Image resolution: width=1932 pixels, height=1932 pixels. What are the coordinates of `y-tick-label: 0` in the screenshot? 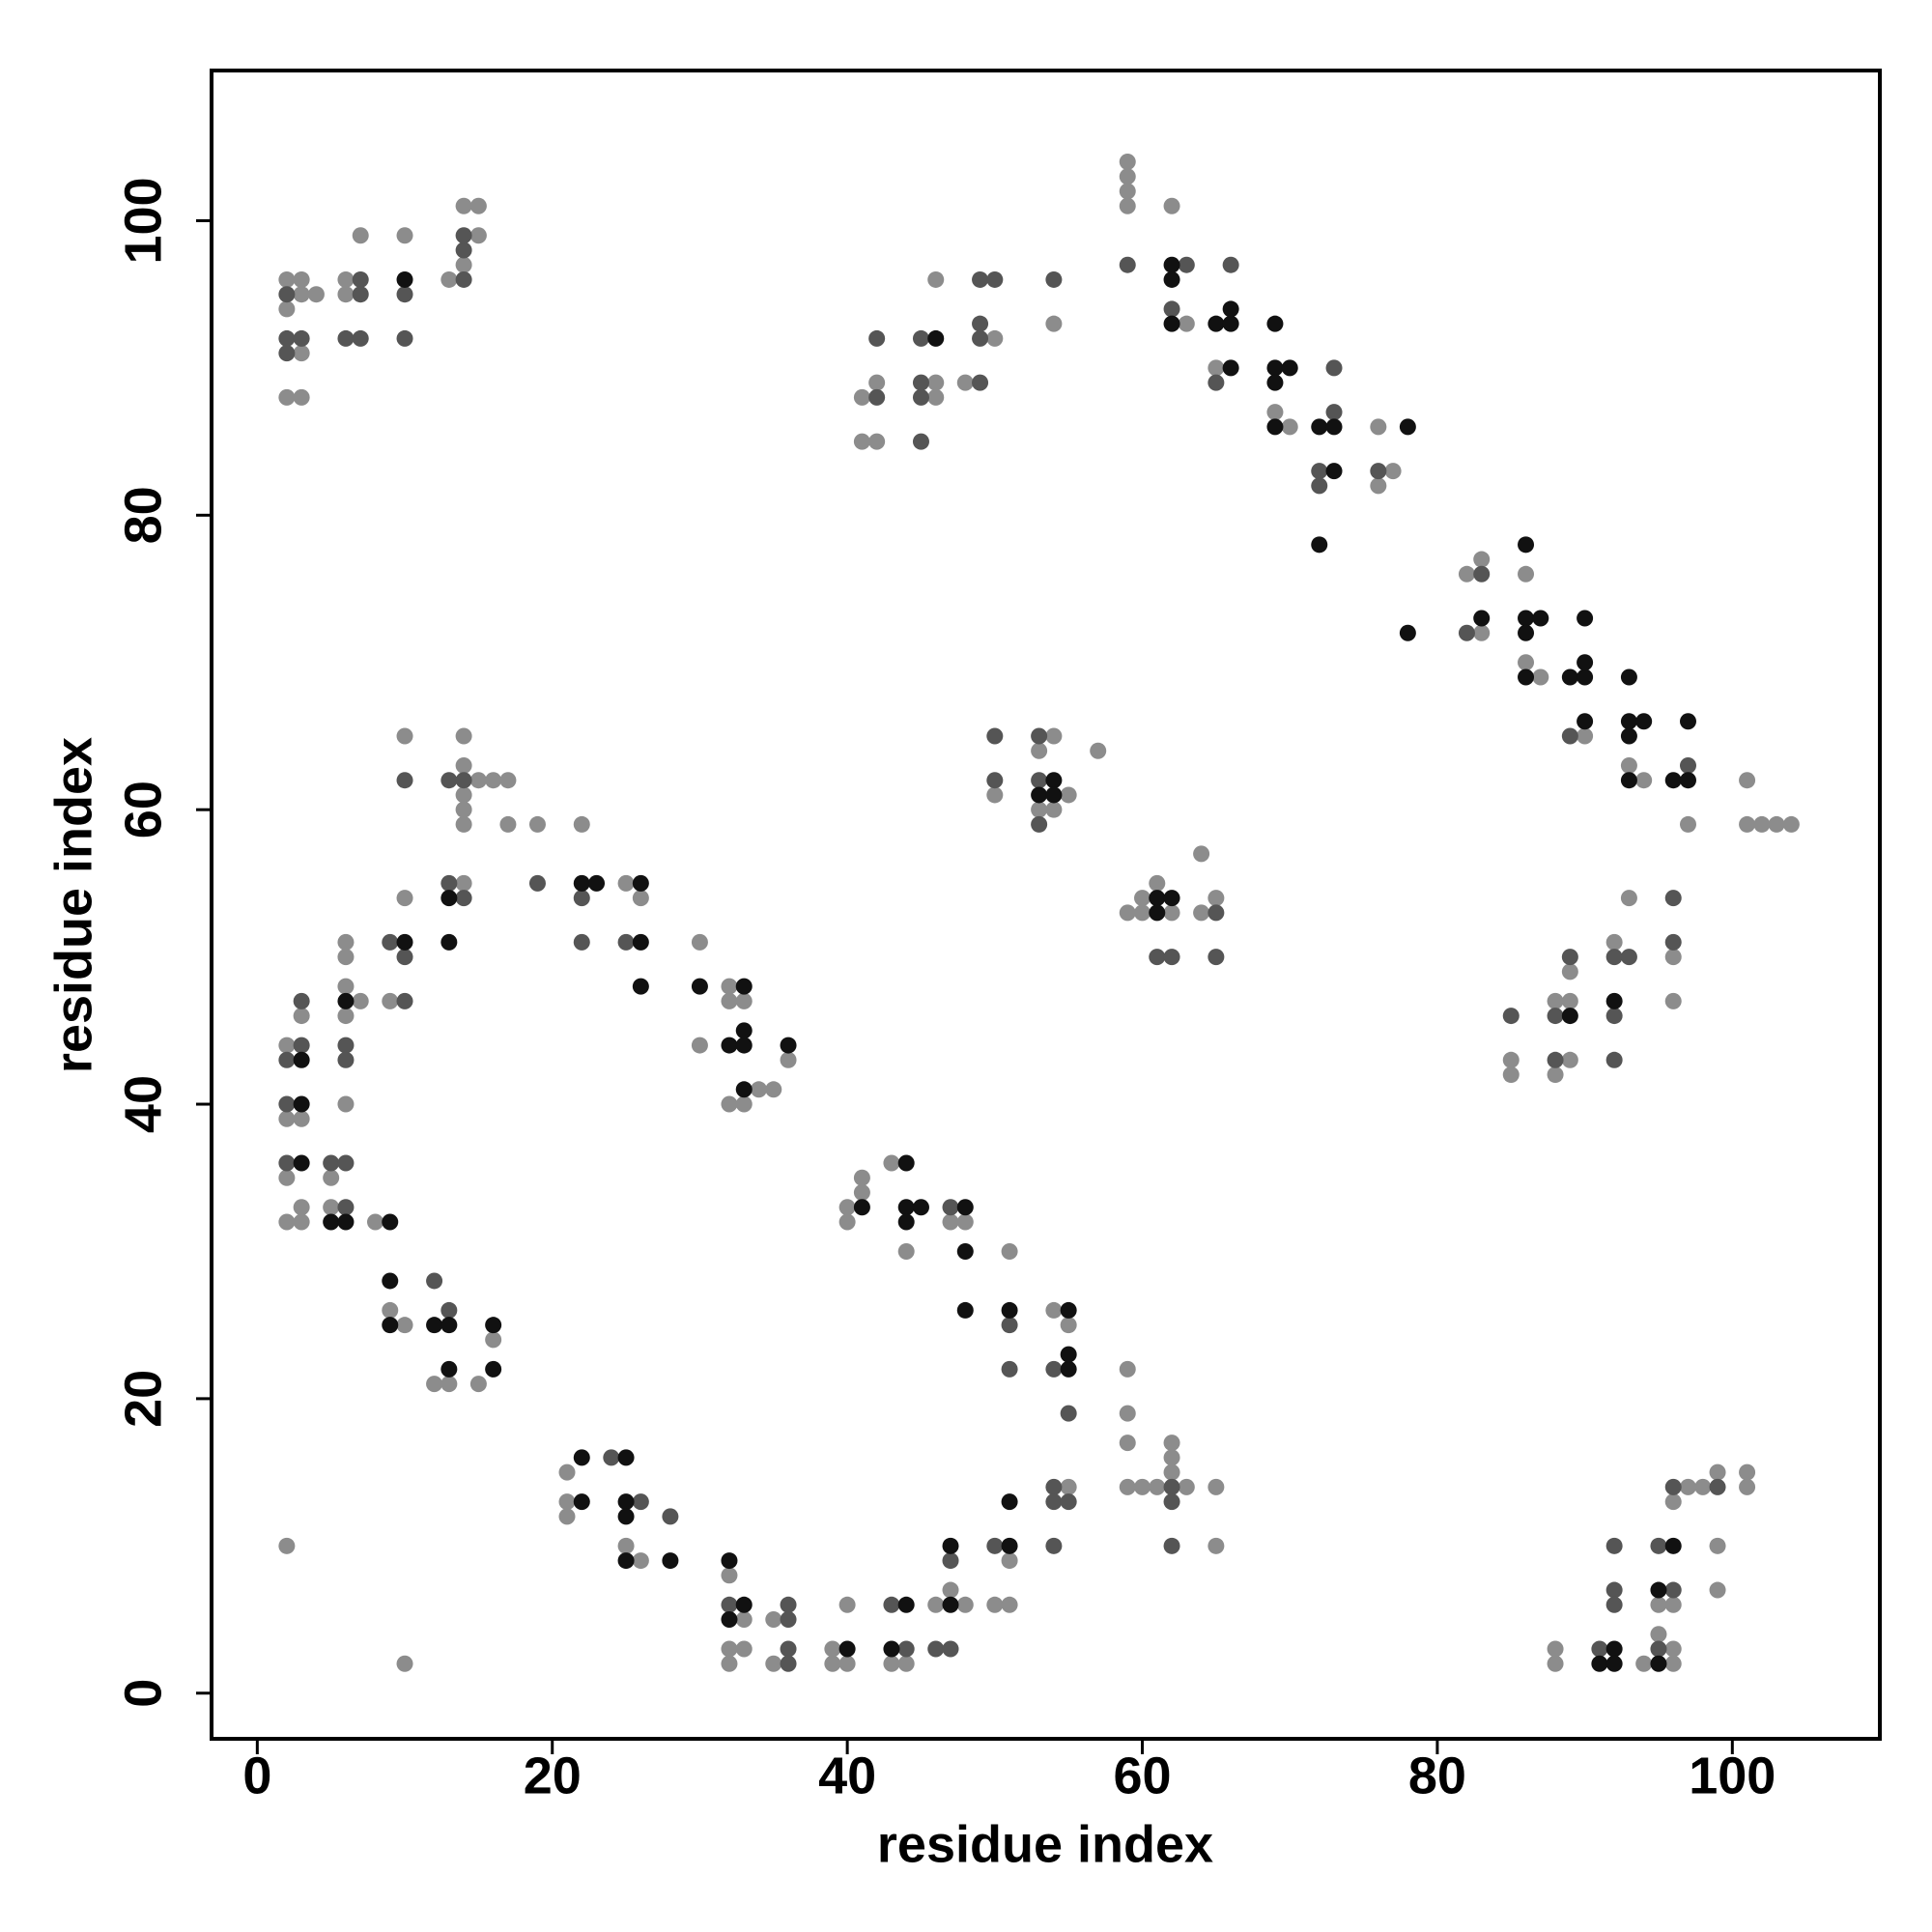 It's located at (143, 1693).